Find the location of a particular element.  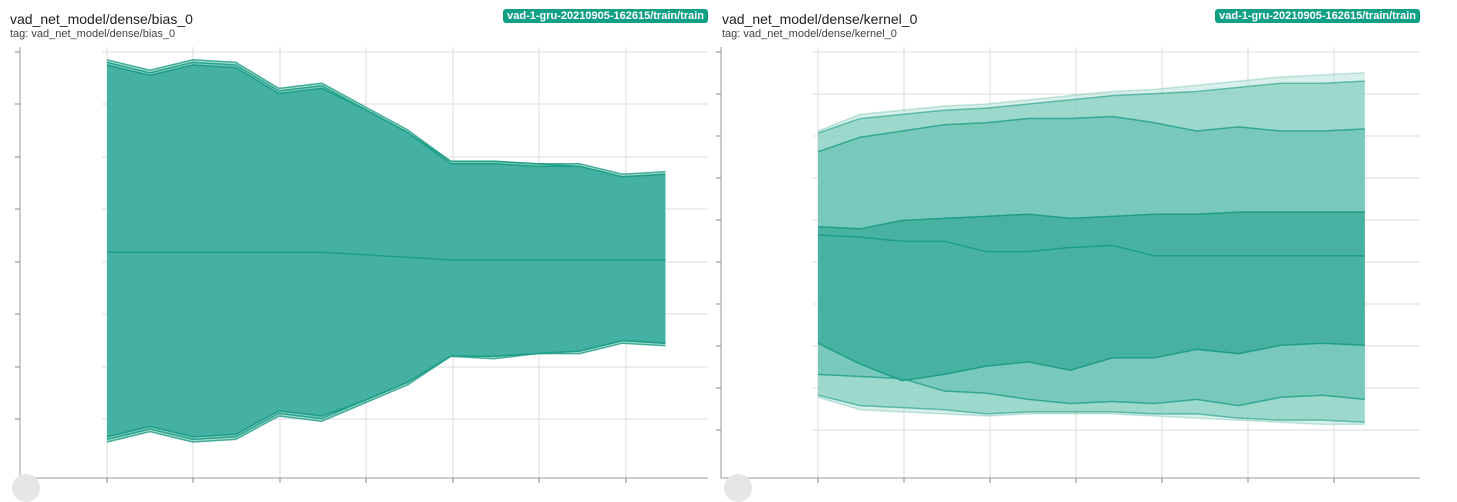

band-p69_p31 is located at coordinates (1091, 296).